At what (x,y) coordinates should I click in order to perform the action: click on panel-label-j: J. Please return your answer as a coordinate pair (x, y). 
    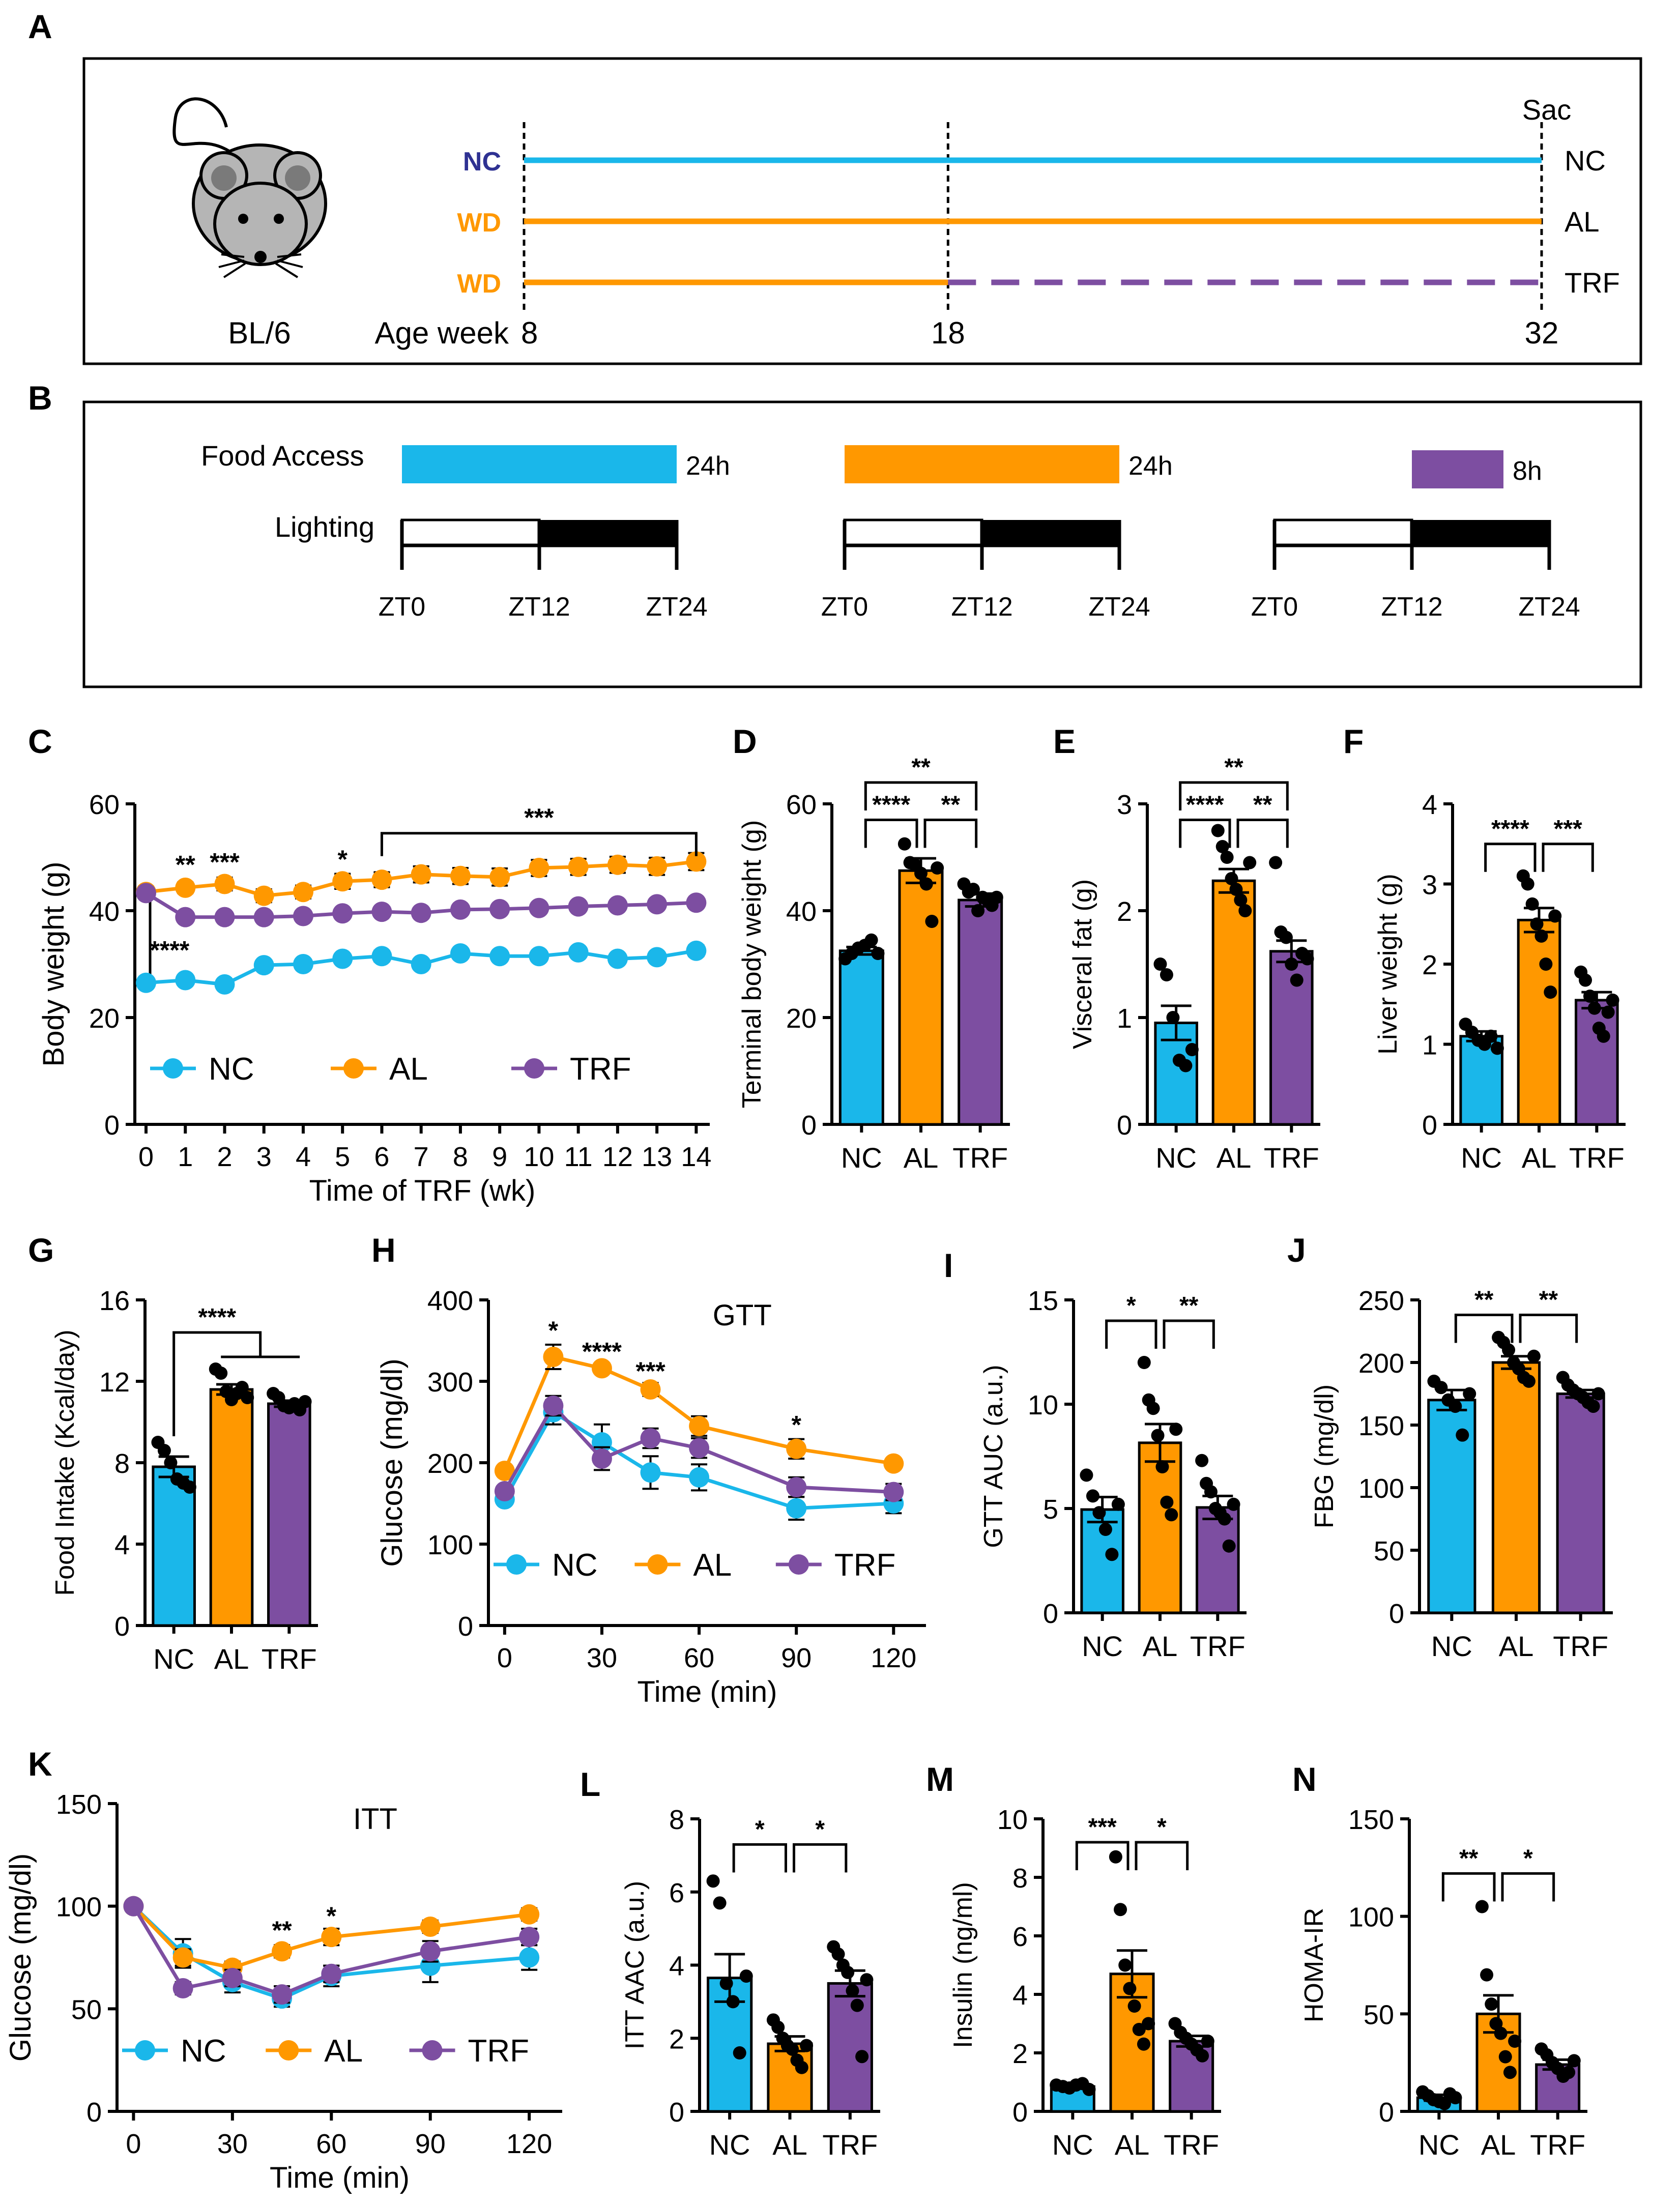
    Looking at the image, I should click on (1296, 1250).